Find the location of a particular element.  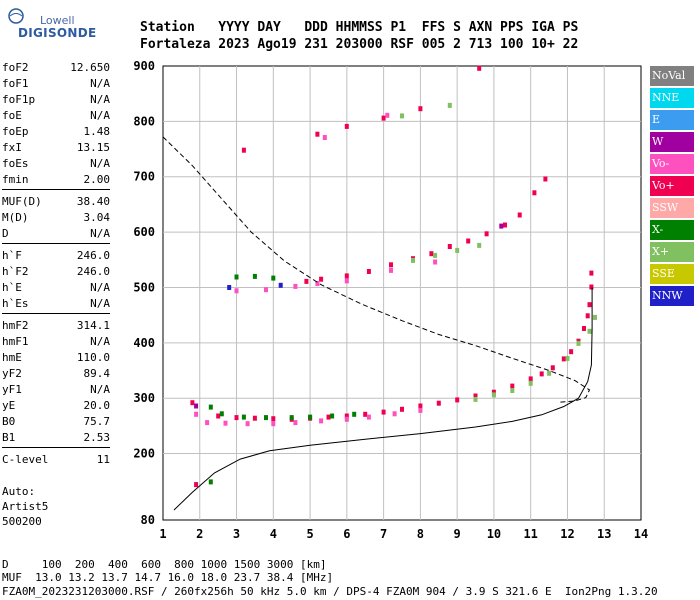

param-row: h`E N/A is located at coordinates (56, 288).